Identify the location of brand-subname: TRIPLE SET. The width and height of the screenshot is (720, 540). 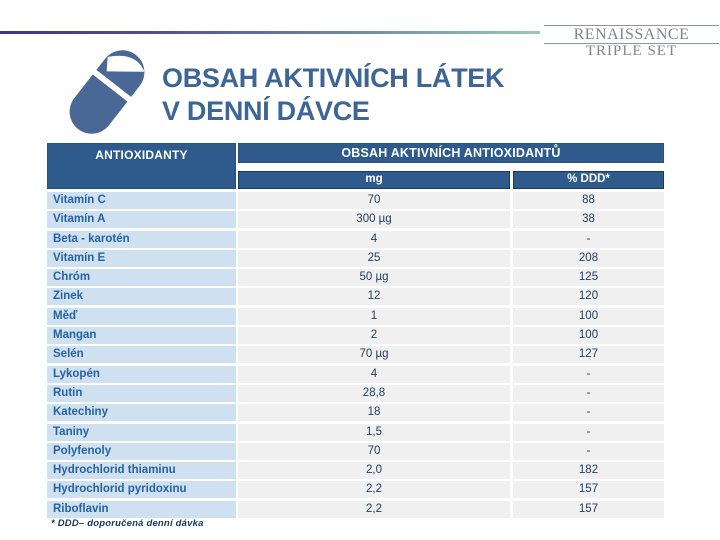
(631, 51).